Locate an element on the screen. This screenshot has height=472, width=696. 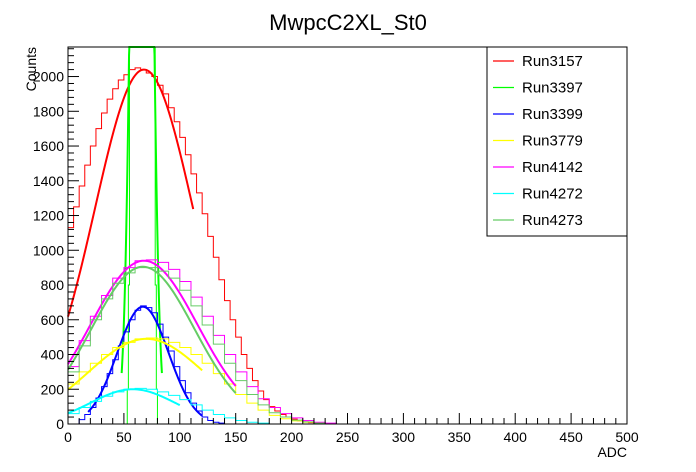
series-Run4272-fit is located at coordinates (124, 401).